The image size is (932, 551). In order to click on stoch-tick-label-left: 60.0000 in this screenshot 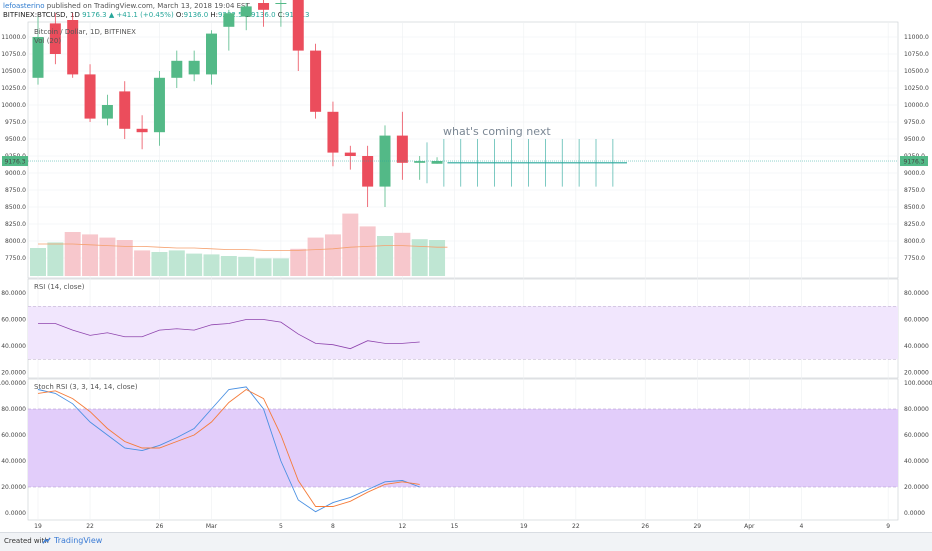, I will do `click(13, 435)`.